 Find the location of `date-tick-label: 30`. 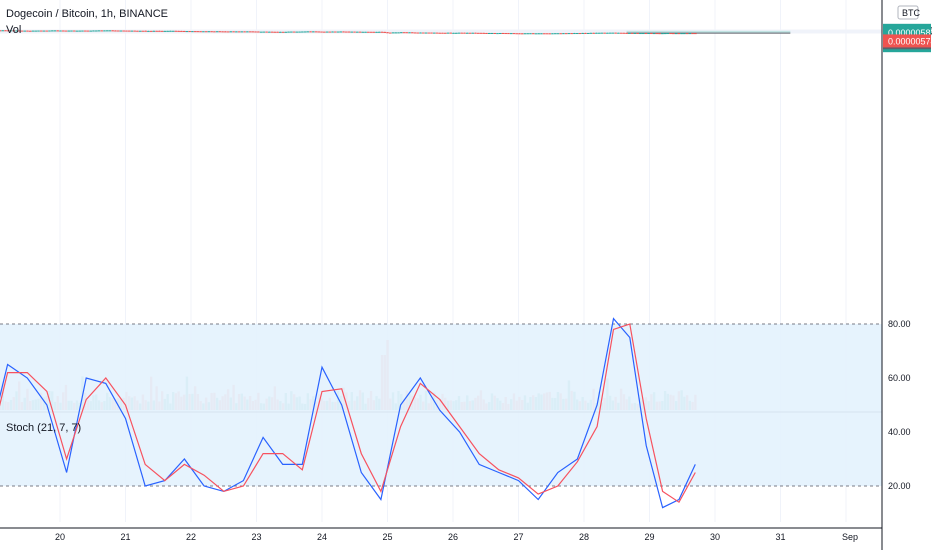

date-tick-label: 30 is located at coordinates (715, 537).